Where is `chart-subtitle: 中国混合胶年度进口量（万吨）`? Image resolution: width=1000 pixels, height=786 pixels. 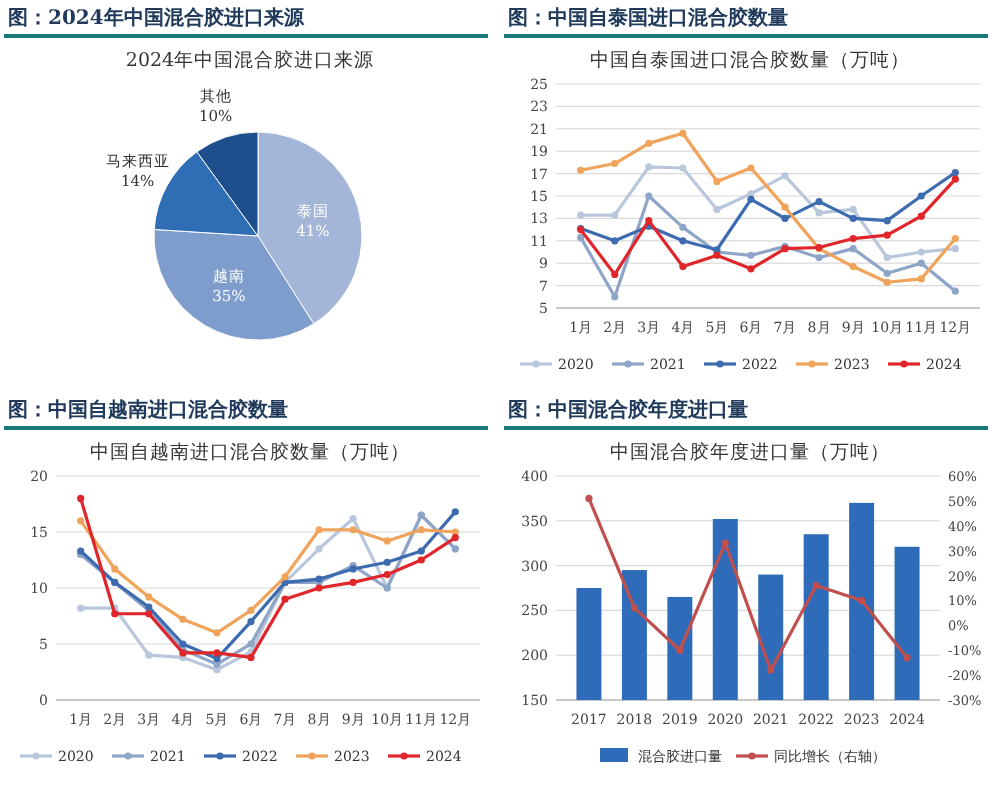 chart-subtitle: 中国混合胶年度进口量（万吨） is located at coordinates (750, 452).